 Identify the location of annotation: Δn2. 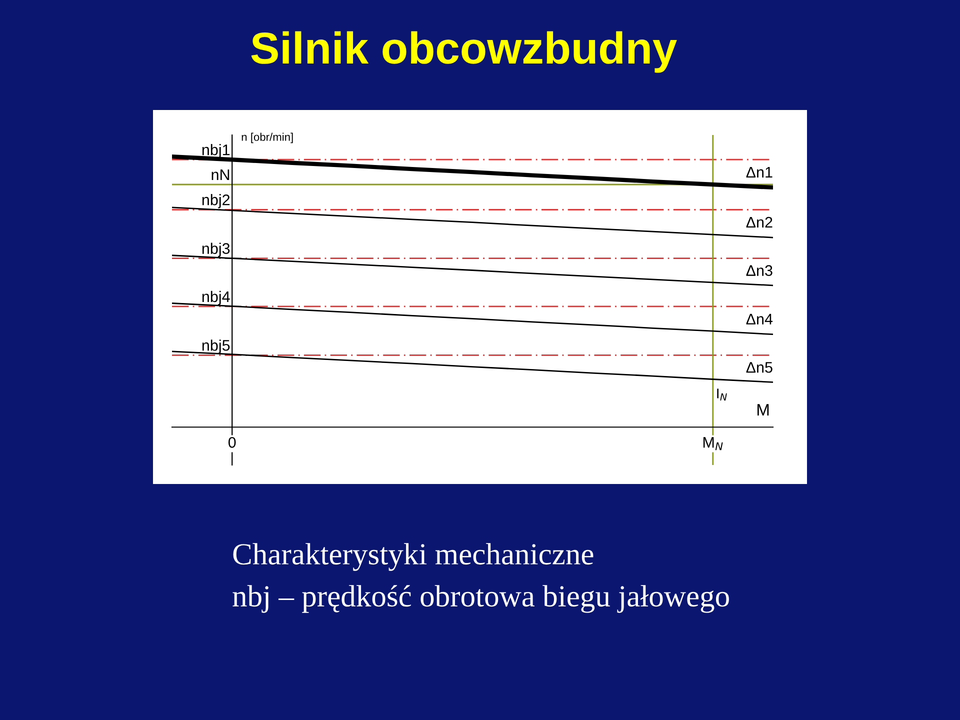
(759, 222).